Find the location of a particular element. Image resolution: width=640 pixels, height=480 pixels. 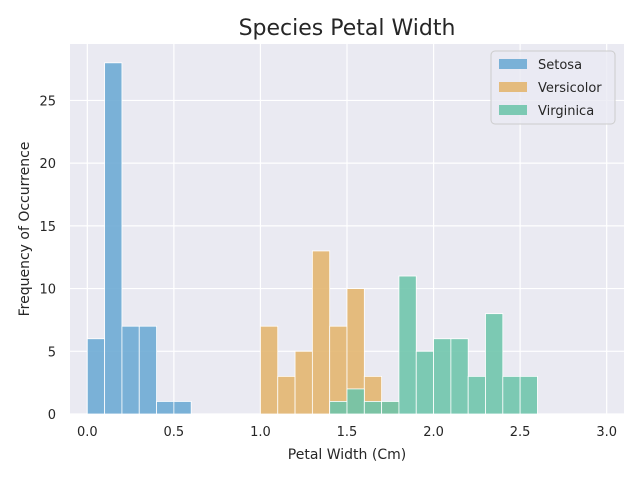

legend-swatch-setosa is located at coordinates (513, 64).